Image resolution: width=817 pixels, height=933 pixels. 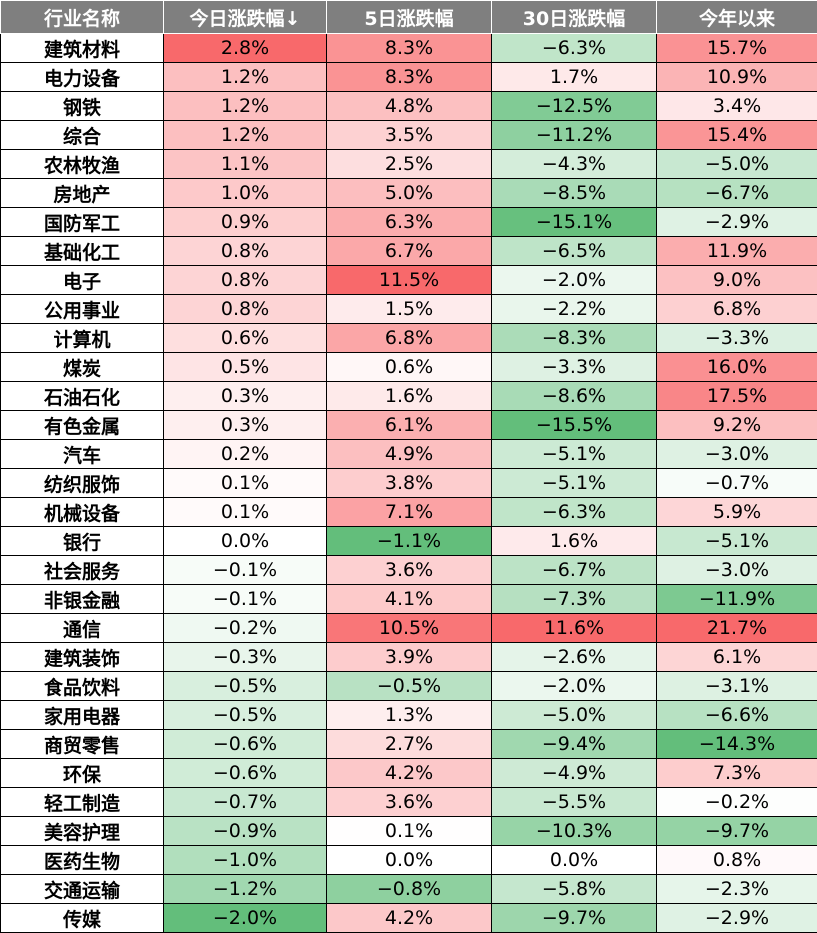 I want to click on today-change-cell: 1.1%, so click(x=245, y=164).